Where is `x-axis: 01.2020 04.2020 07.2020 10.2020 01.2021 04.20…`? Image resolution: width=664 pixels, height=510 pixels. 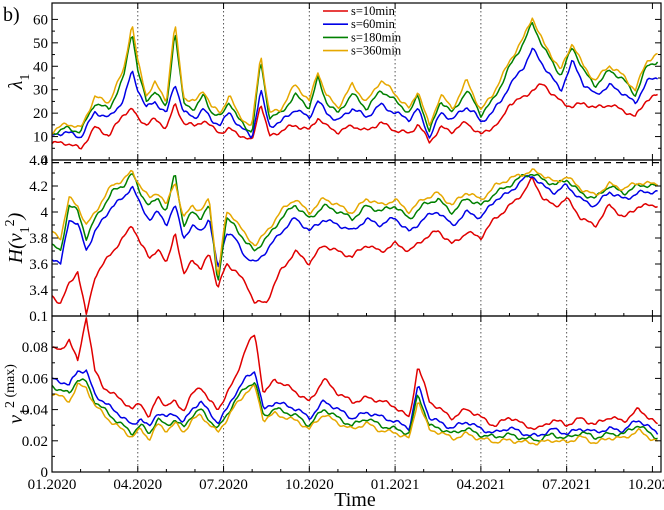 x-axis: 01.2020 04.2020 07.2020 10.2020 01.2021 04.20… is located at coordinates (346, 485).